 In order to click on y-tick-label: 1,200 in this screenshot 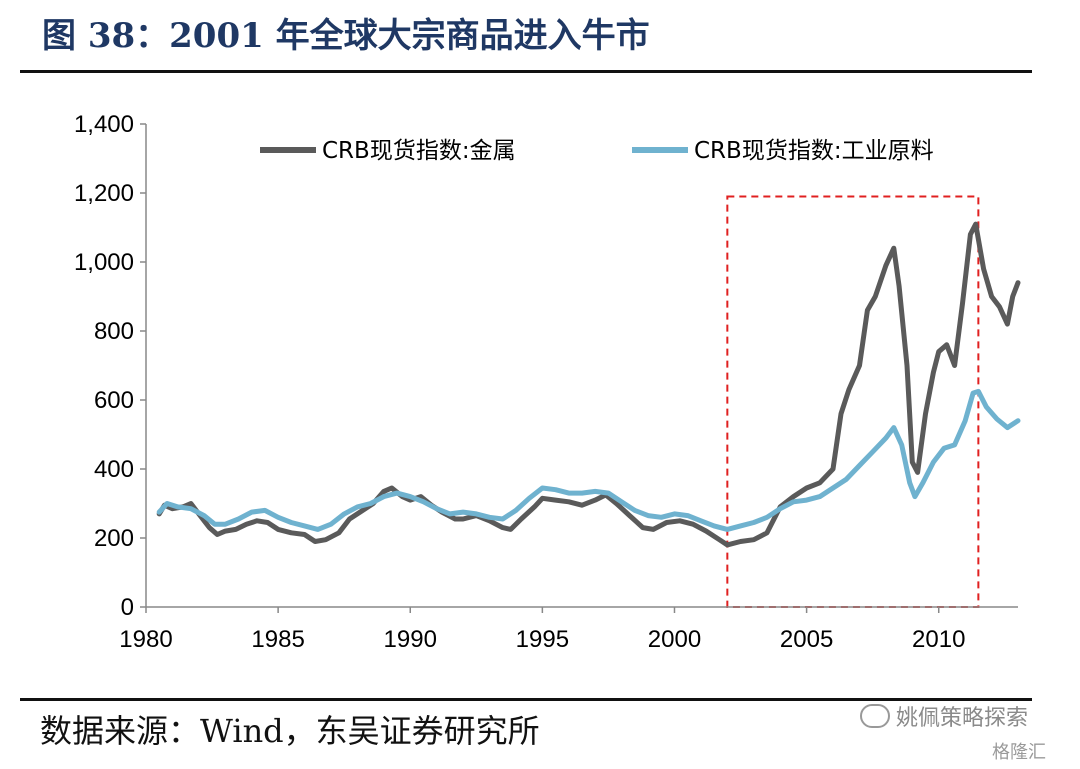, I will do `click(104, 193)`.